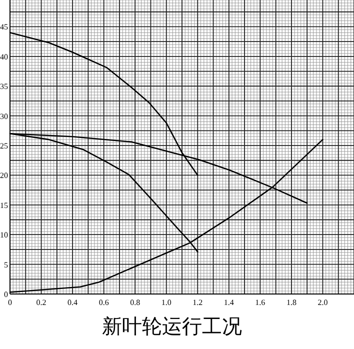  Describe the element at coordinates (4, 205) in the screenshot. I see `y-tick-label: 15` at that location.